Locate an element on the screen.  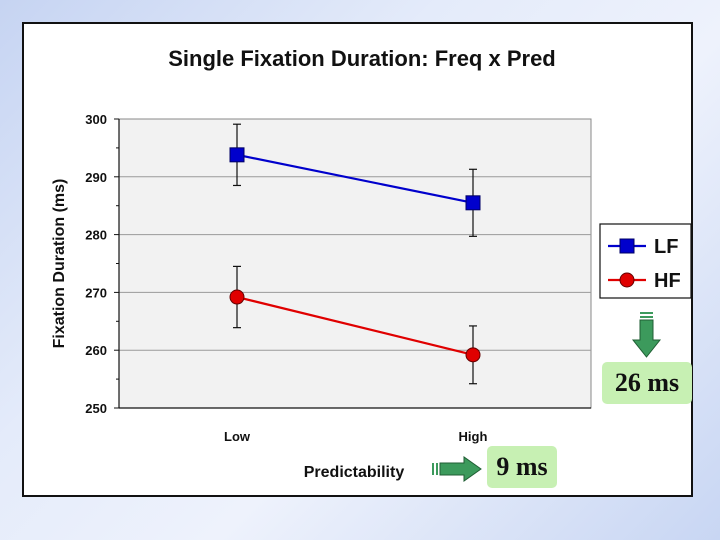
y-tick-label: 280 is located at coordinates (96, 235).